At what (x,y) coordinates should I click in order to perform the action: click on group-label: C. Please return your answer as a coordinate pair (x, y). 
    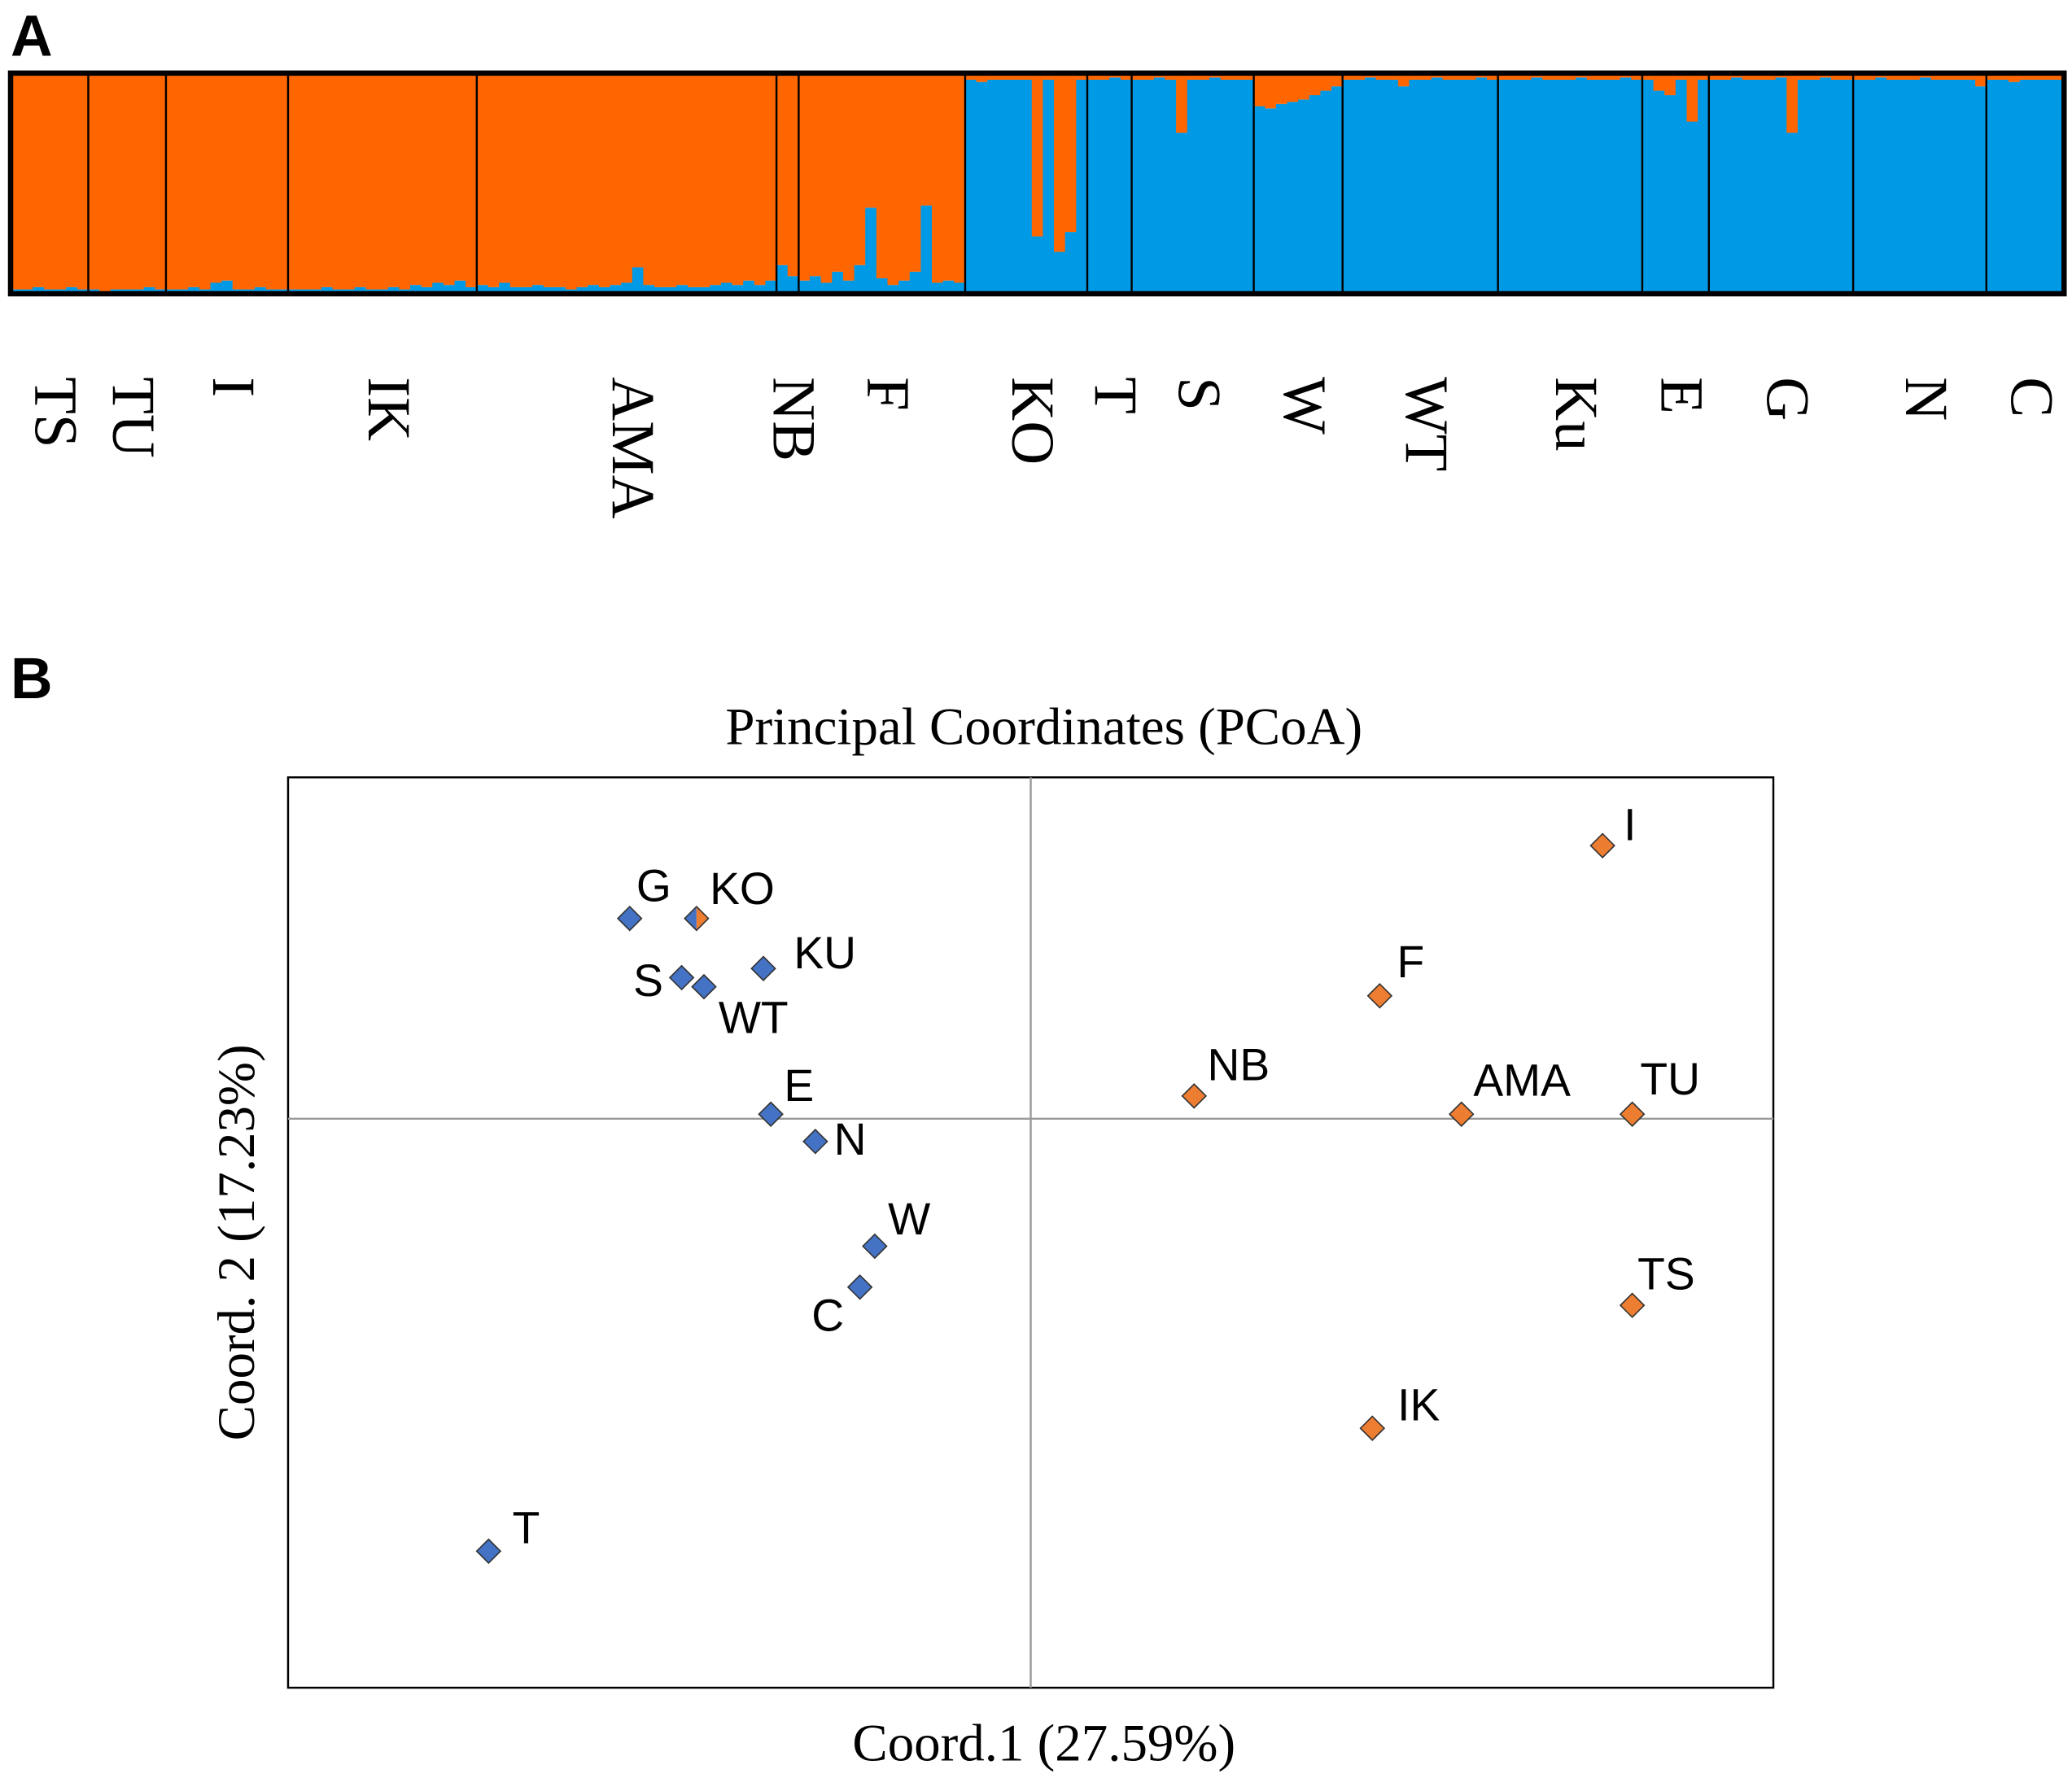
    Looking at the image, I should click on (2031, 397).